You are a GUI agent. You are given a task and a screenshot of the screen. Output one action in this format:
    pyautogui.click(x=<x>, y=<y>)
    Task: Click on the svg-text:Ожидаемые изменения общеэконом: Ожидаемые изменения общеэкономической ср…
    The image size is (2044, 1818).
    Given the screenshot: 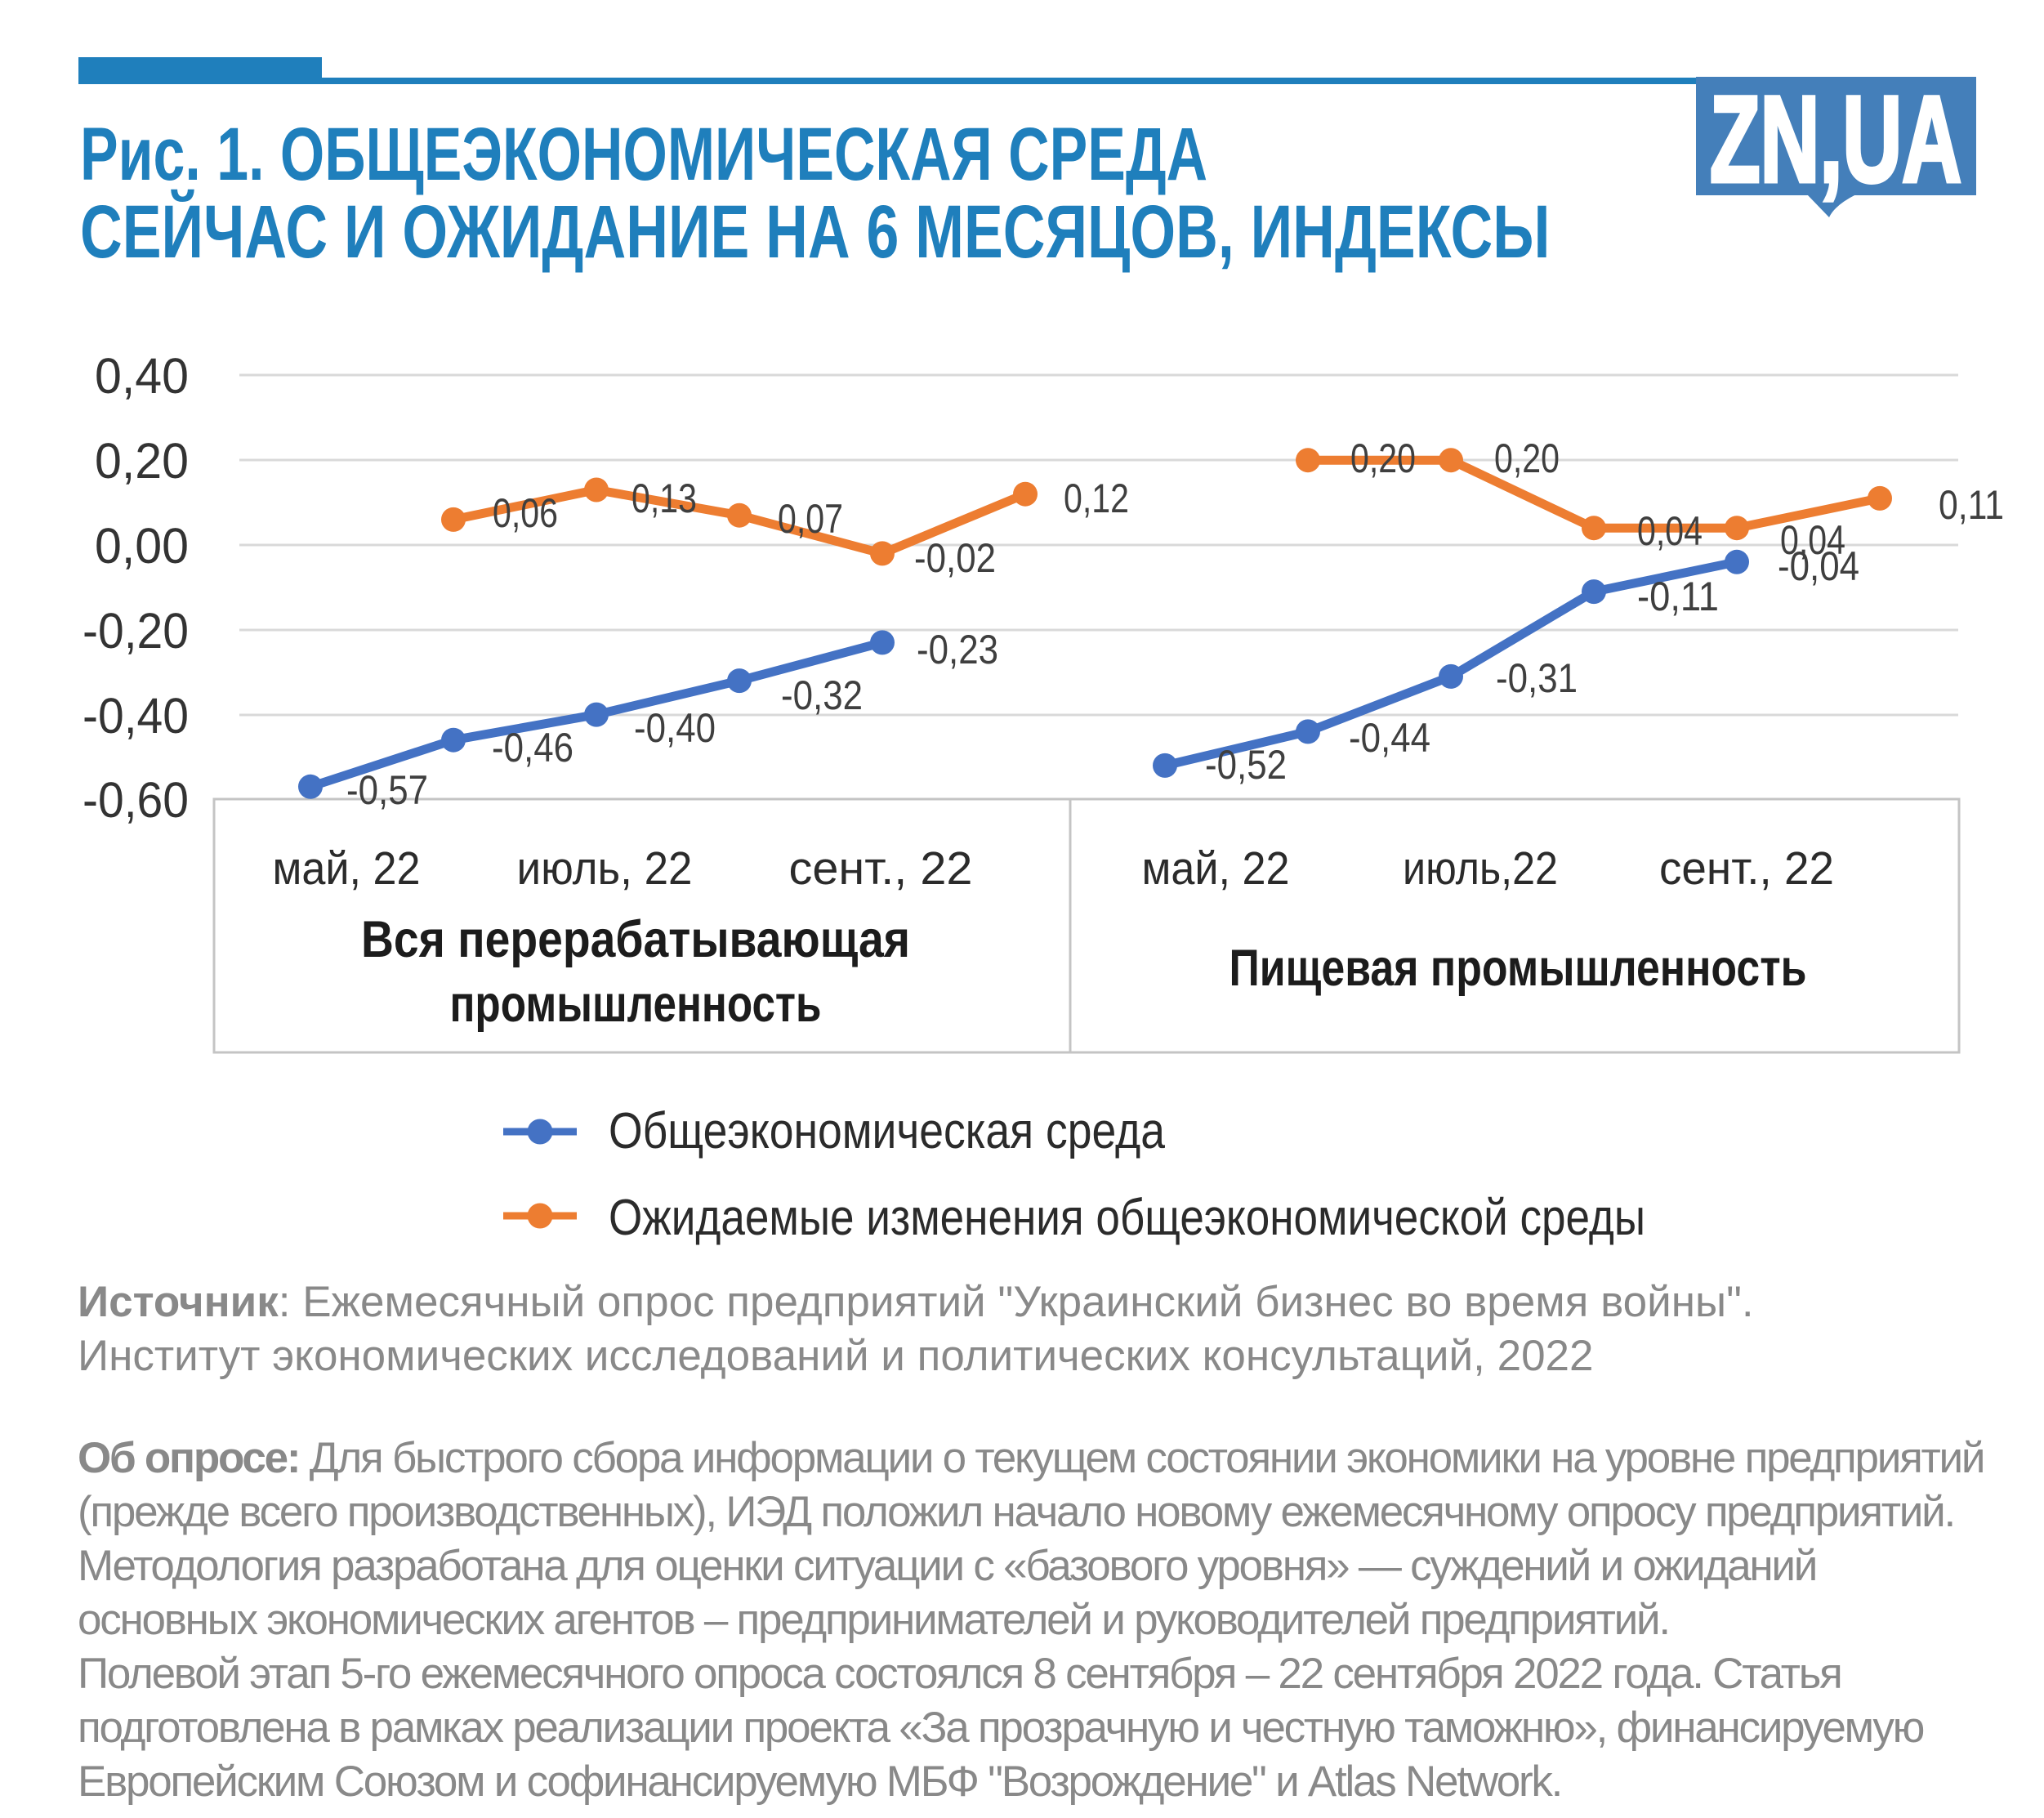 What is the action you would take?
    pyautogui.click(x=1127, y=1218)
    